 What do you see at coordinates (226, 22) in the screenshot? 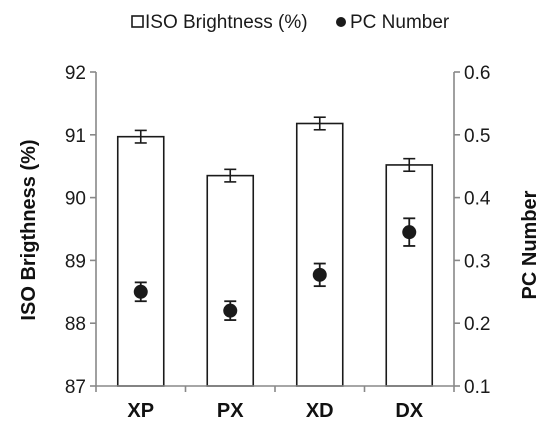
I see `legend-bar-label: ISO Brightness (%)` at bounding box center [226, 22].